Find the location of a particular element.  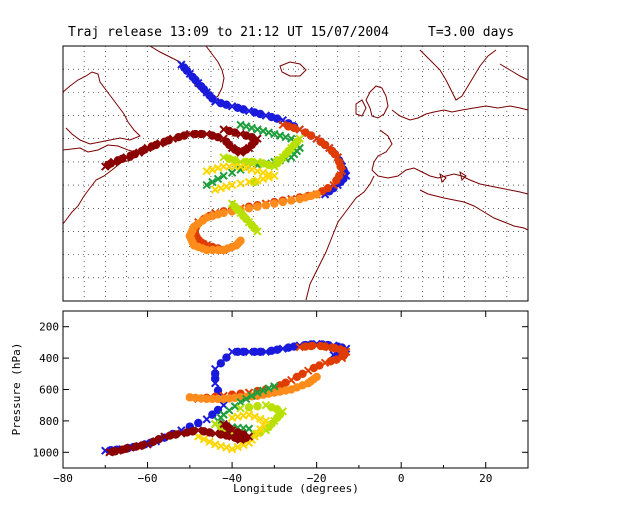

coastline-scandinavia is located at coordinates (474, 75).